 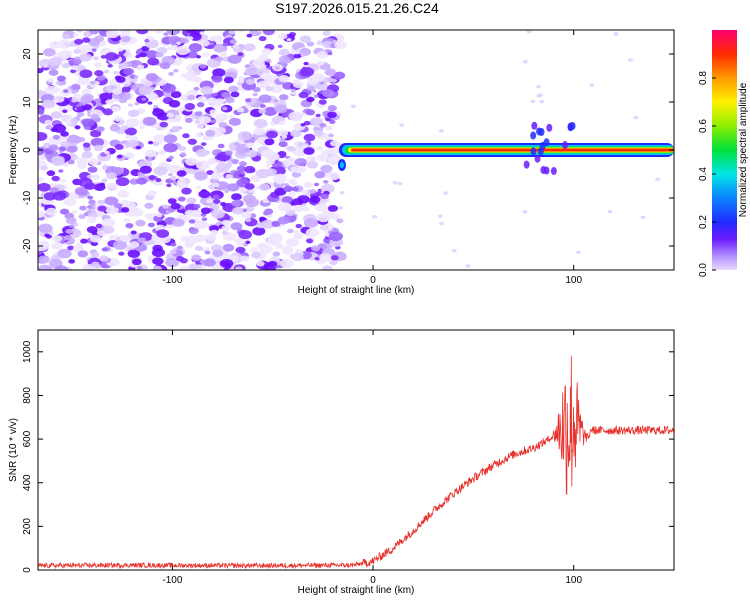 What do you see at coordinates (356, 290) in the screenshot?
I see `spectrogram-x-axis-label: Height of straight line (km)` at bounding box center [356, 290].